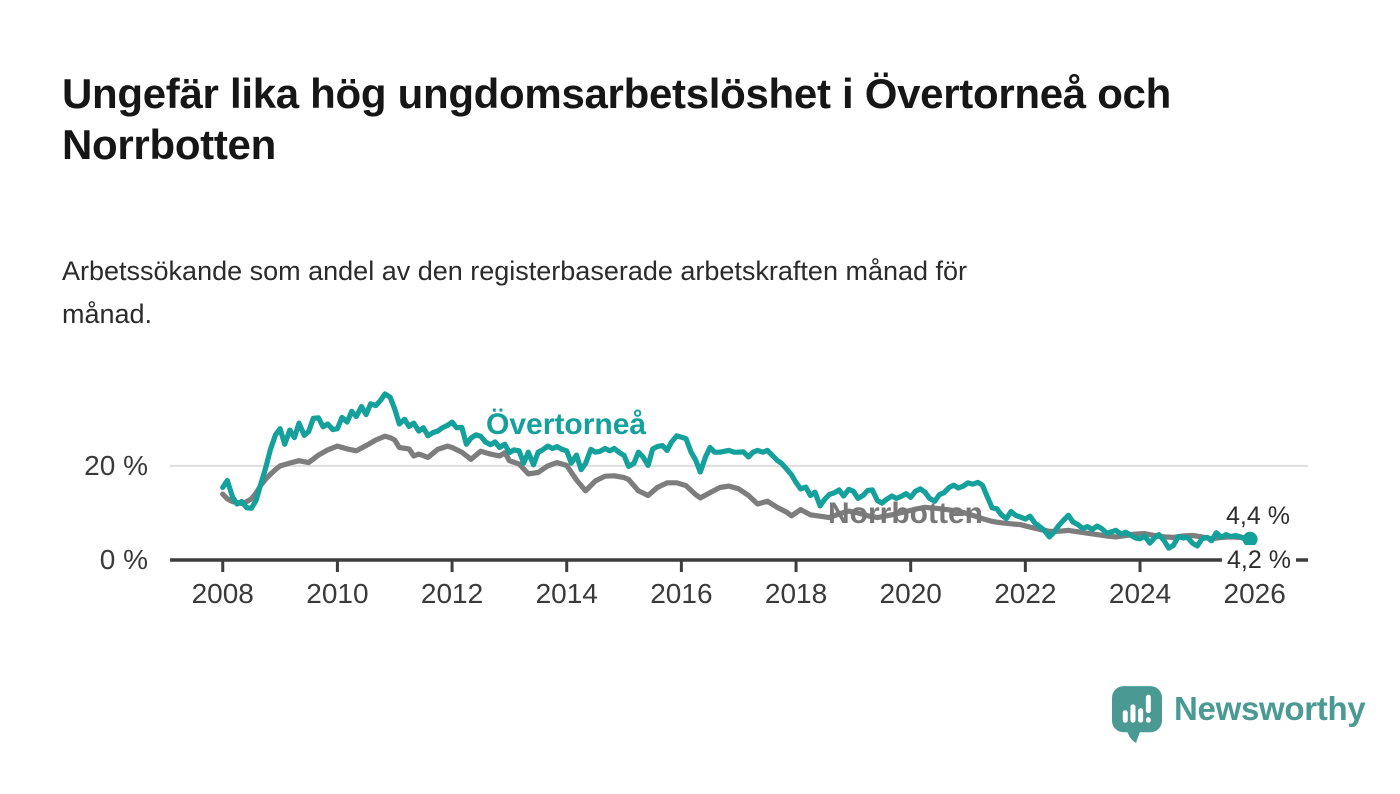 The image size is (1400, 794). What do you see at coordinates (1137, 714) in the screenshot?
I see `newsworthy-logo-icon` at bounding box center [1137, 714].